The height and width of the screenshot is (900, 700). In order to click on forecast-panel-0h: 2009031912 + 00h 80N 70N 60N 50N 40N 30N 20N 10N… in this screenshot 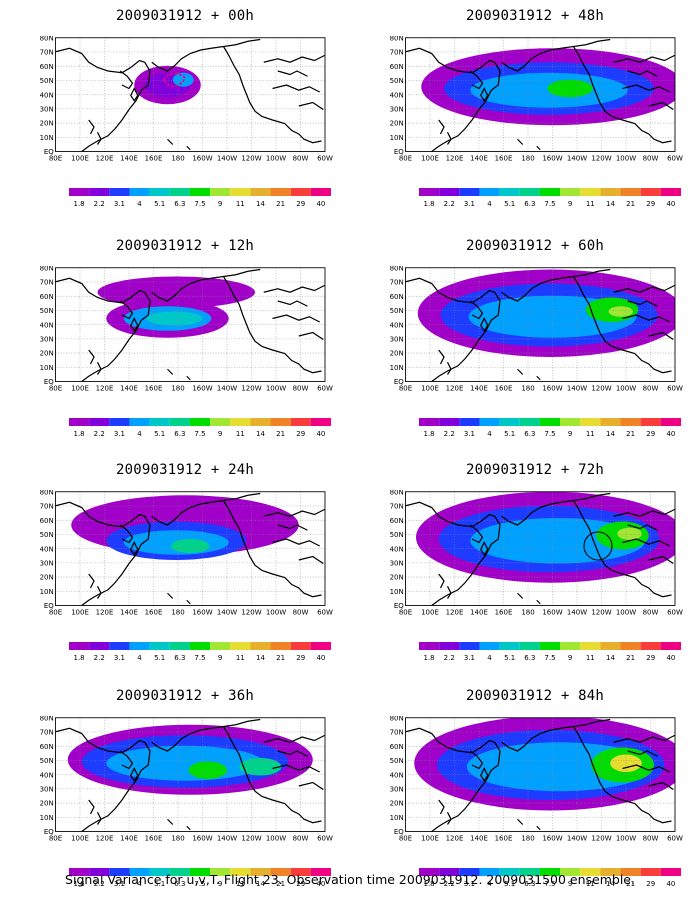, I will do `click(185, 113)`.